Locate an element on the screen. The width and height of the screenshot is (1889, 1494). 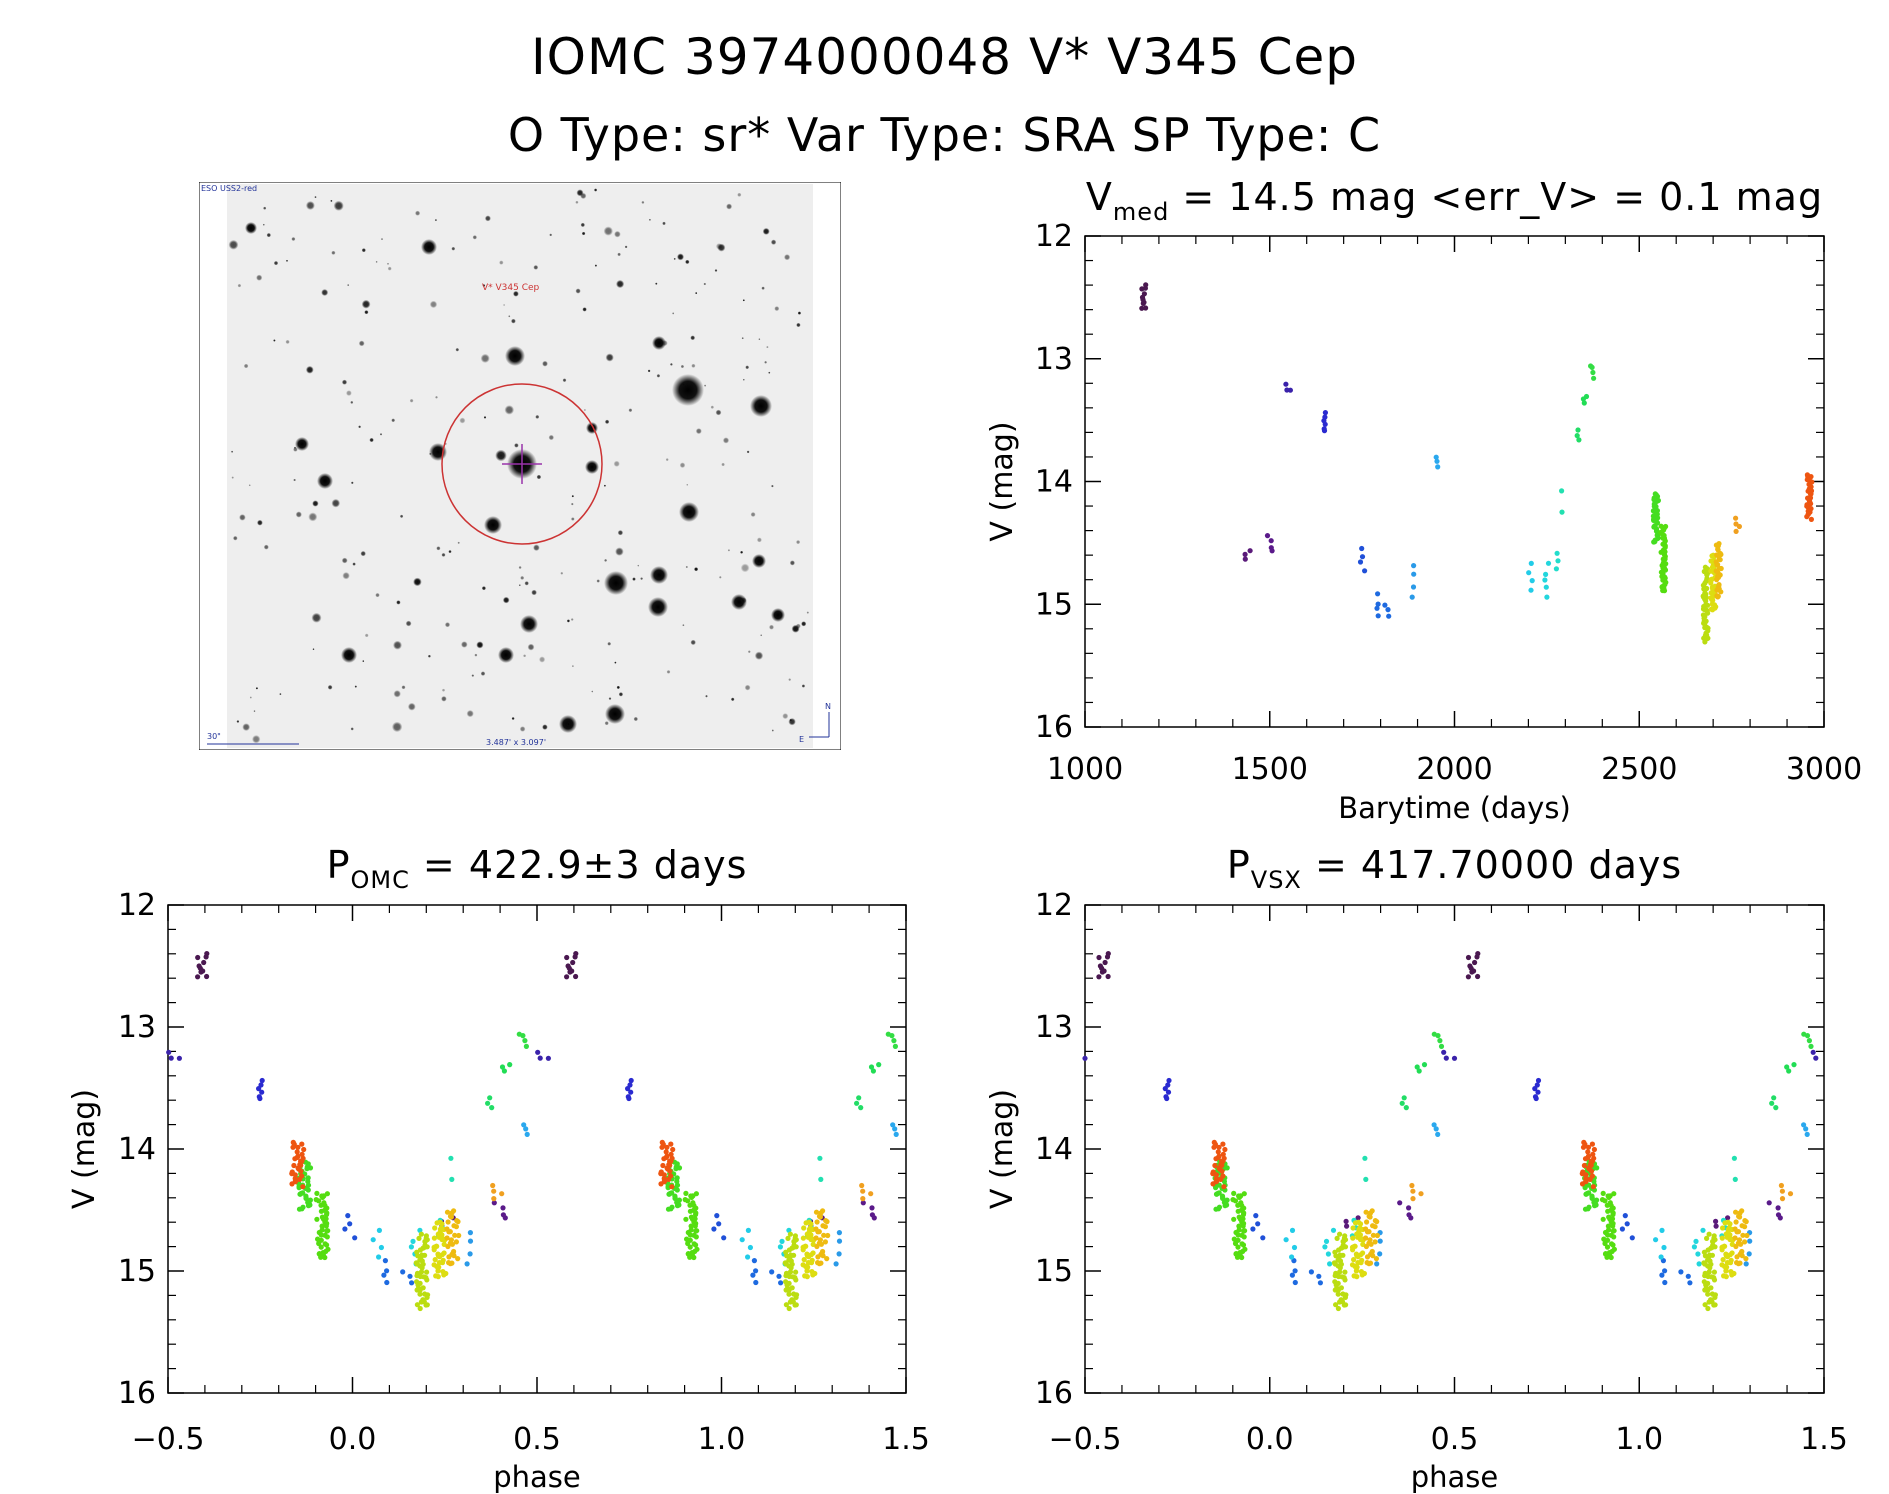
x-tick-label: 2500 is located at coordinates (1639, 769).